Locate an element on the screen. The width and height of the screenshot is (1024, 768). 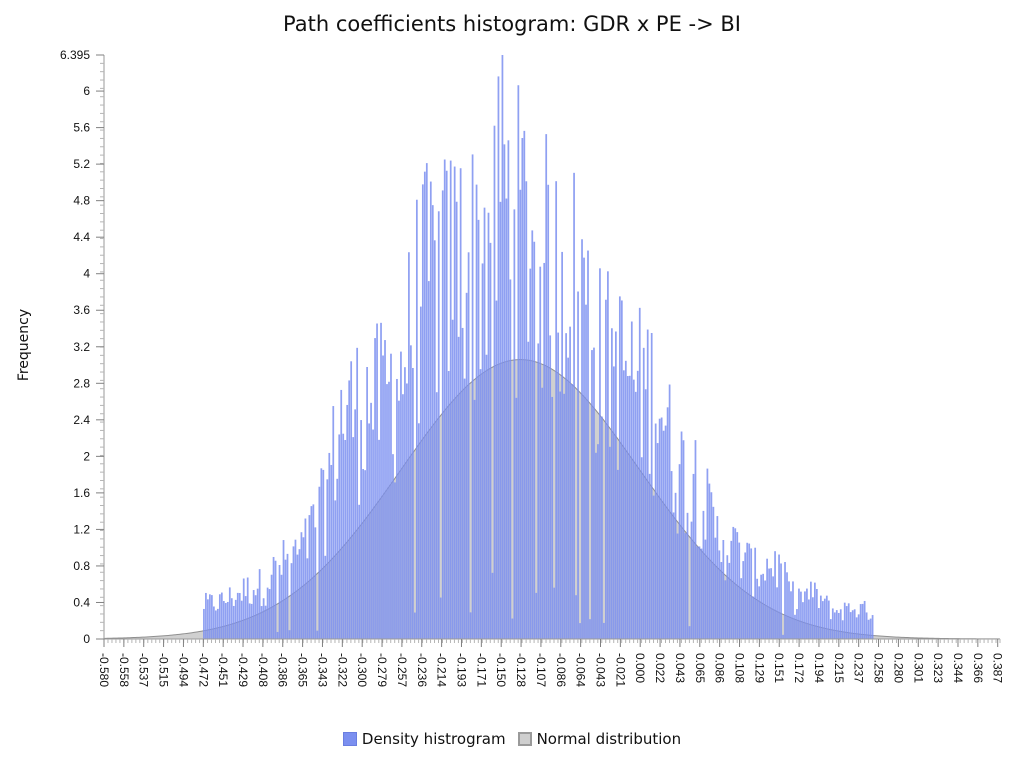
x-tick-label: -0.322 is located at coordinates (342, 670).